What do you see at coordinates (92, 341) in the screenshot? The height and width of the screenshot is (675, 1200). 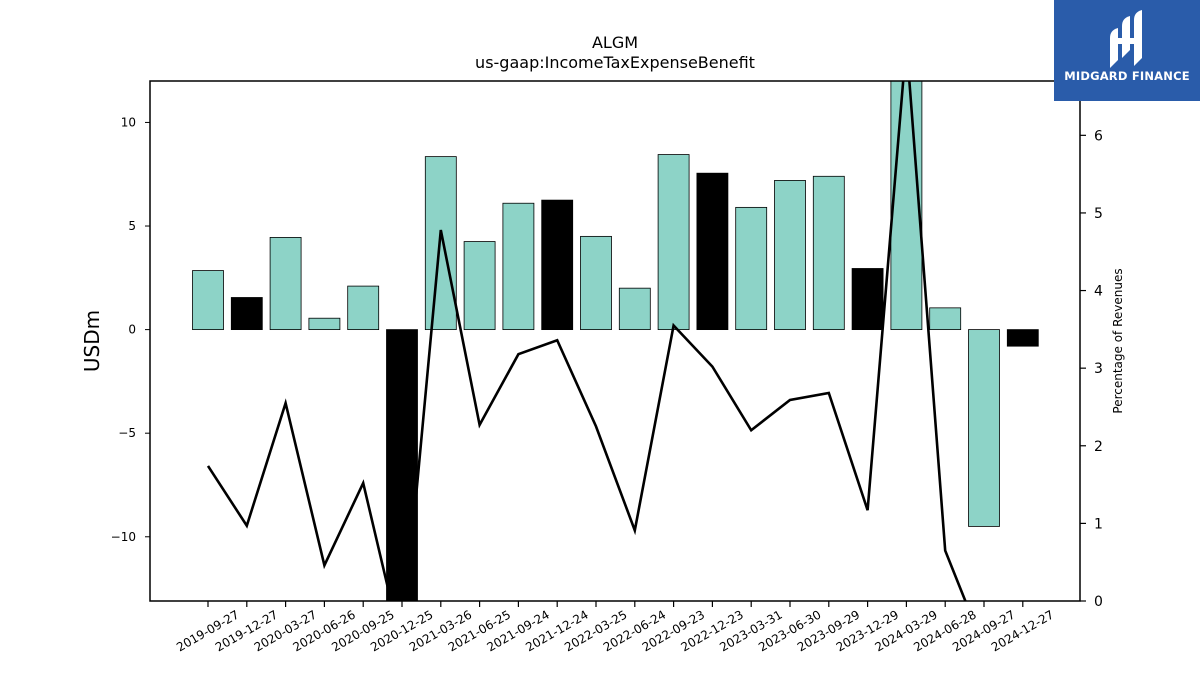 I see `y-axis-label: USDm` at bounding box center [92, 341].